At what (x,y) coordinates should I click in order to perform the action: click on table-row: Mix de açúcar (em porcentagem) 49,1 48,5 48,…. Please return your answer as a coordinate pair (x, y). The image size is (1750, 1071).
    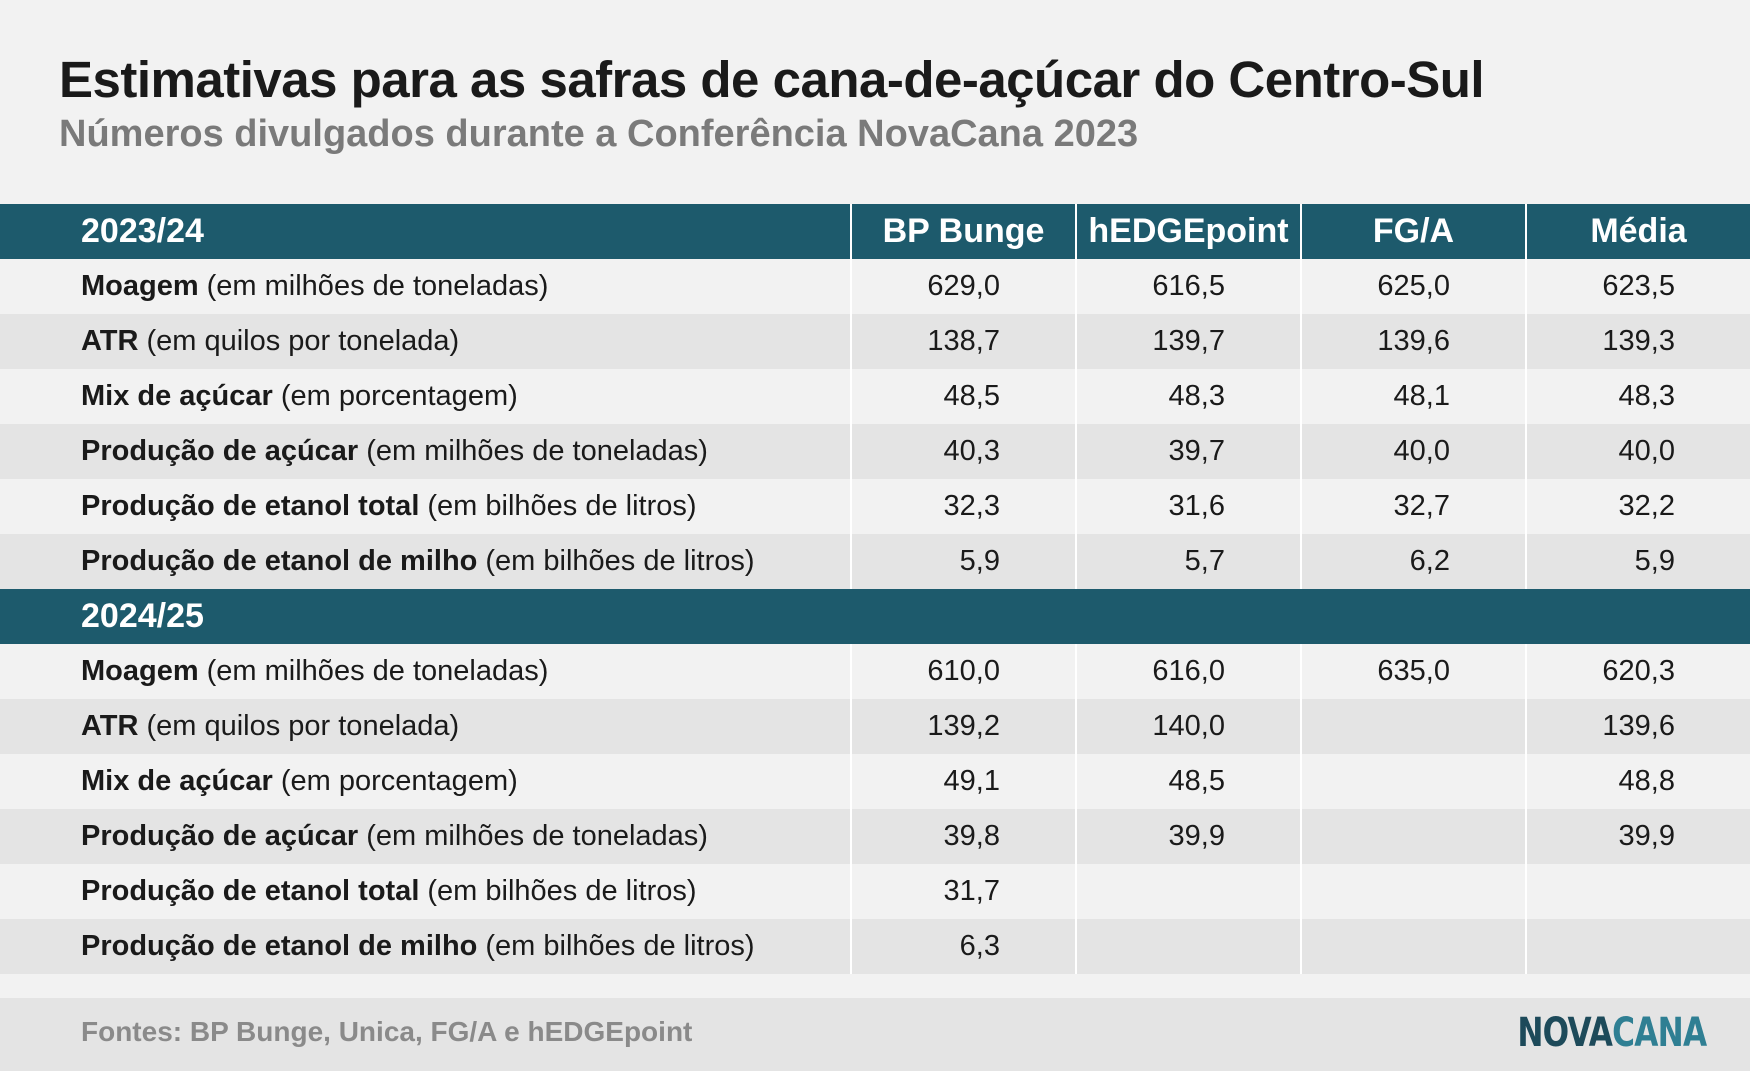
    Looking at the image, I should click on (875, 781).